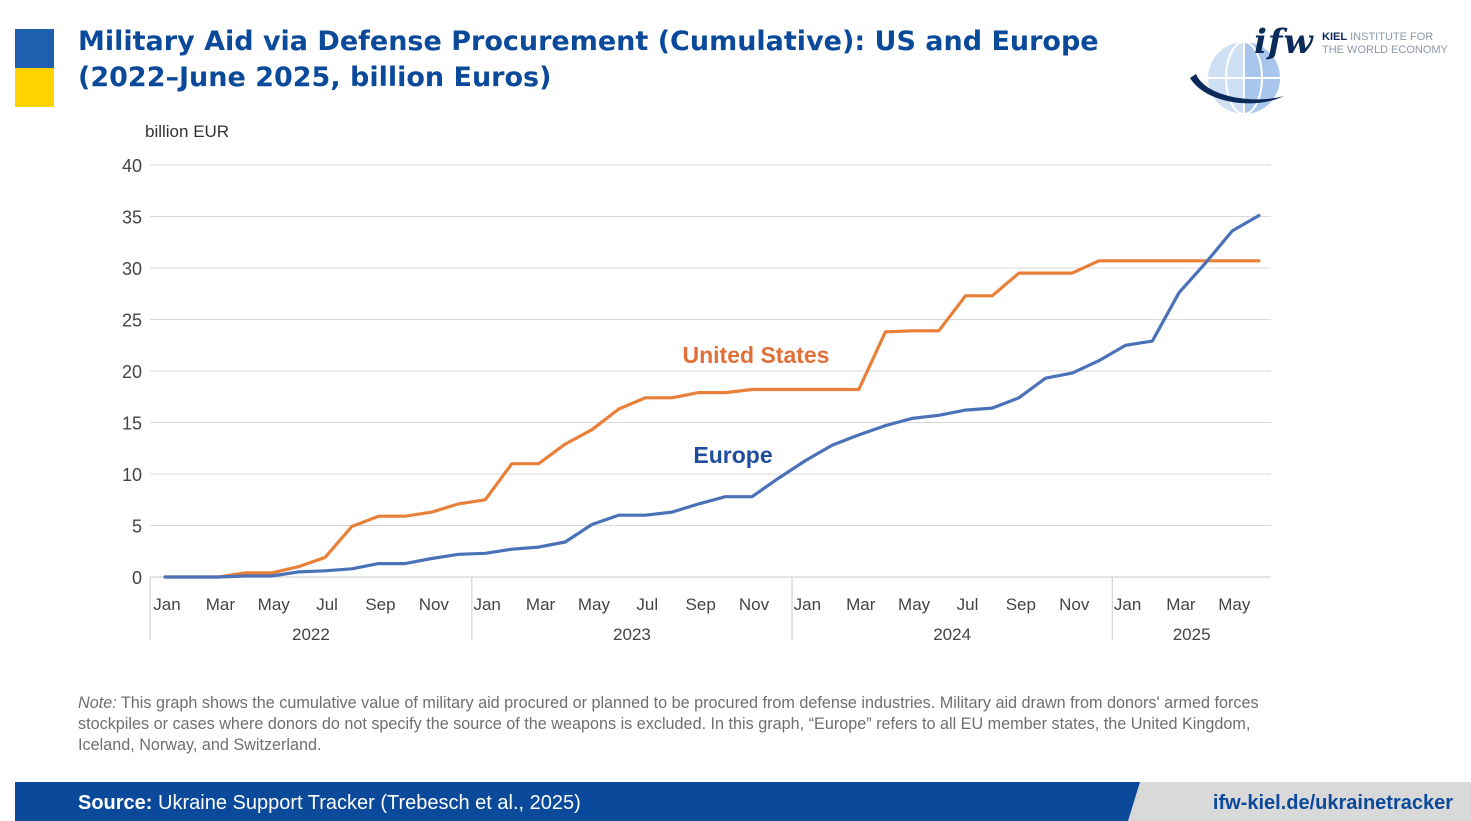 This screenshot has height=821, width=1471. Describe the element at coordinates (137, 527) in the screenshot. I see `y-tick-label: 5` at that location.